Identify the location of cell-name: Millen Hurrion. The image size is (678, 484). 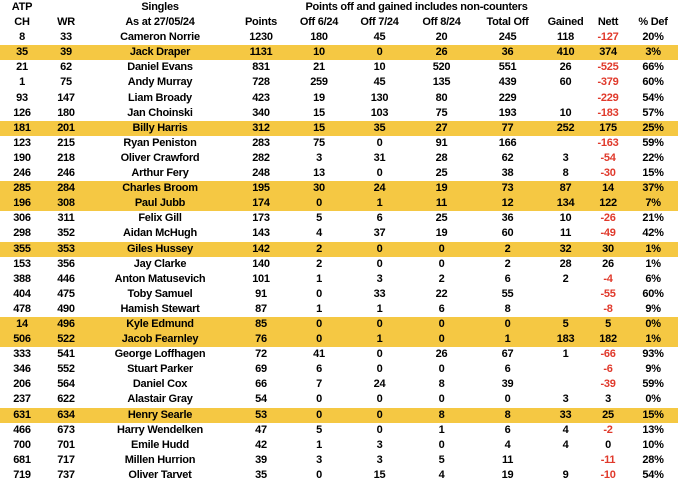
(160, 459).